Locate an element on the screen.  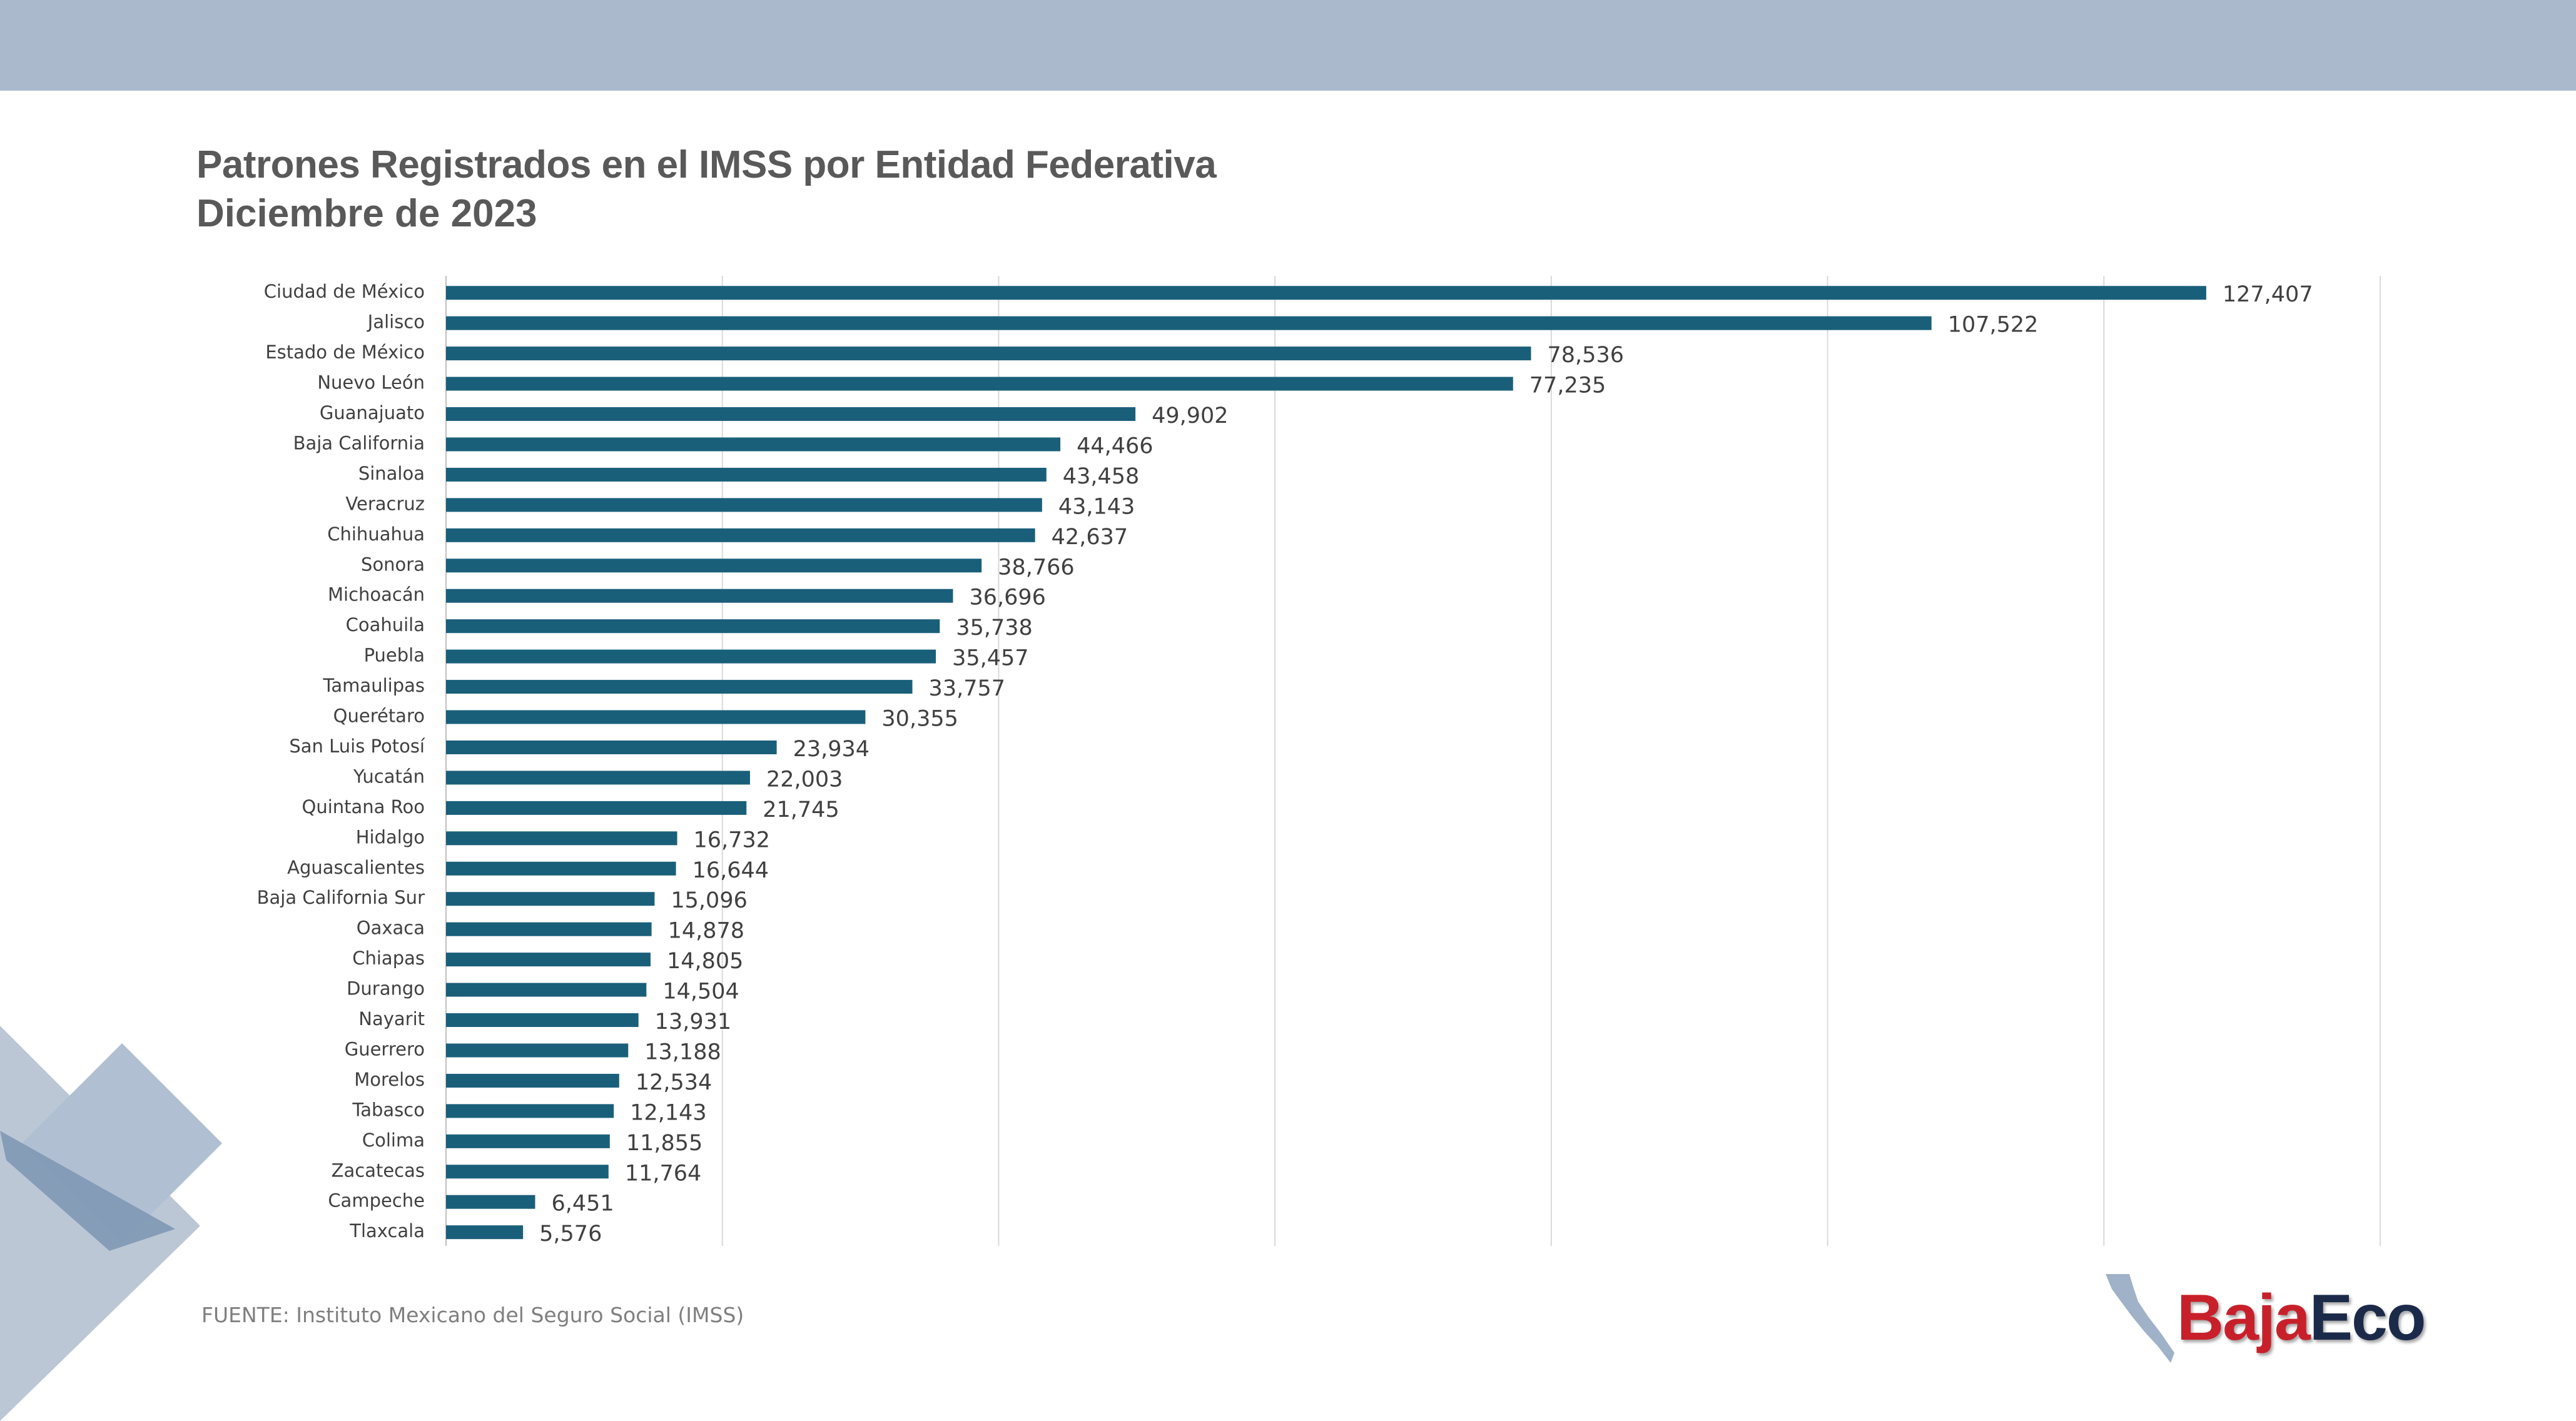
category-label: Quintana Roo is located at coordinates (363, 806).